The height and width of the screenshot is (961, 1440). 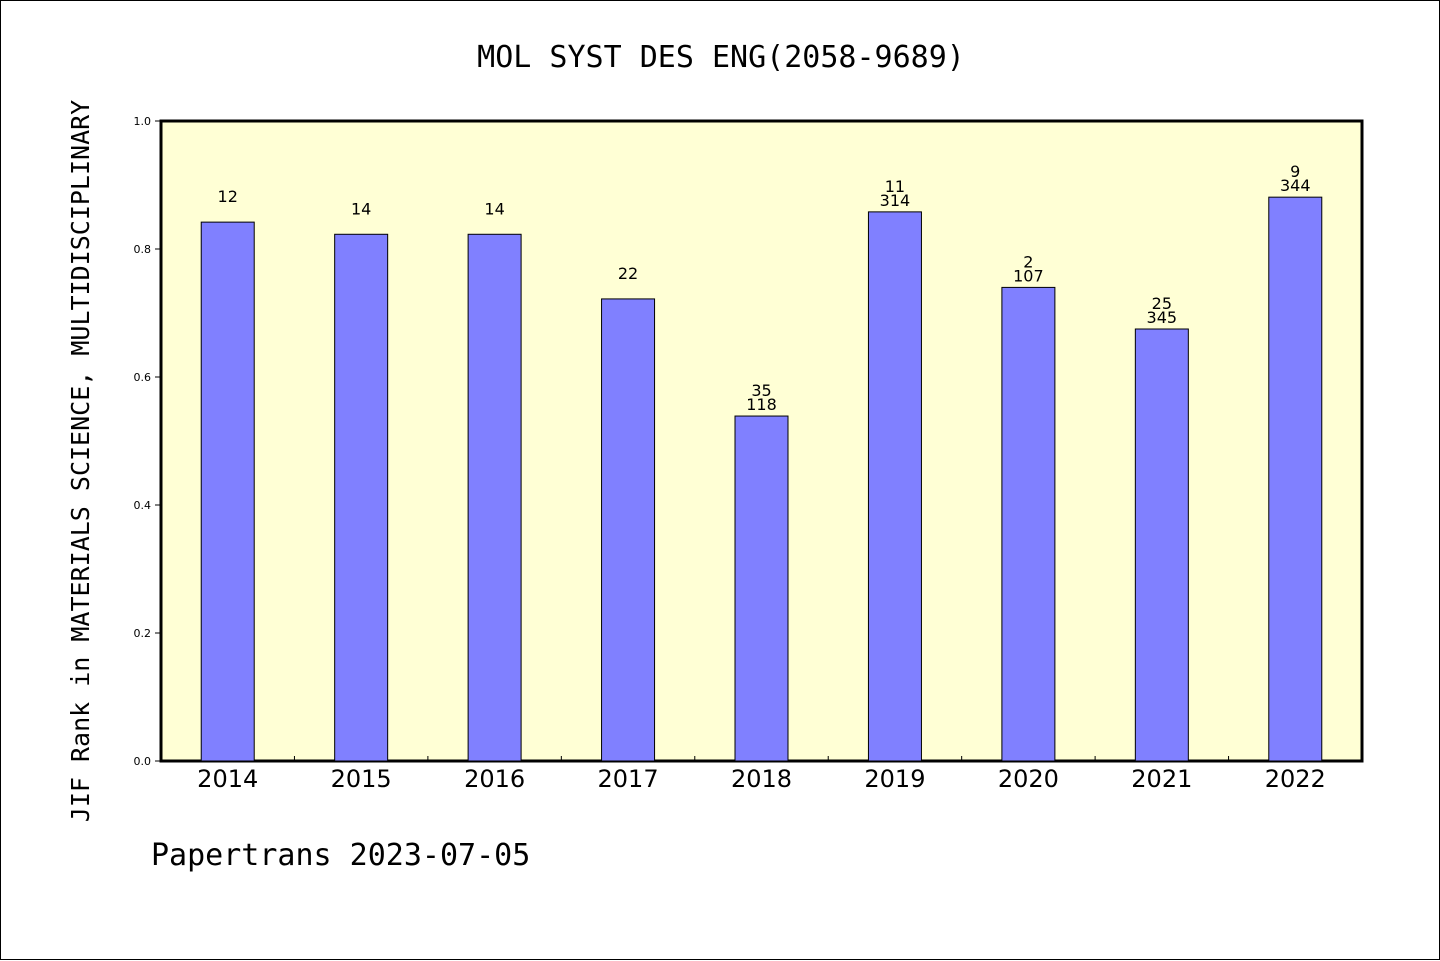 What do you see at coordinates (143, 633) in the screenshot?
I see `y-tick-label: 0.2` at bounding box center [143, 633].